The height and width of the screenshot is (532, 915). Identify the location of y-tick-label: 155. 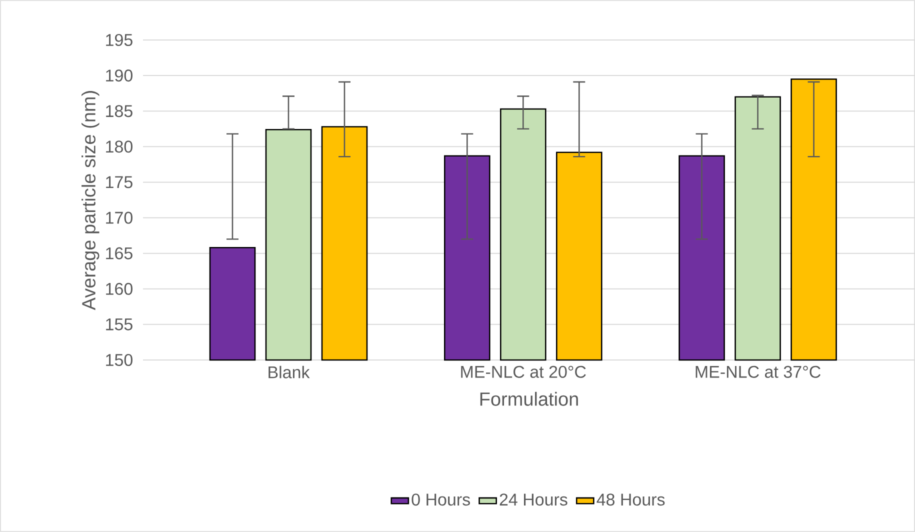
(119, 324).